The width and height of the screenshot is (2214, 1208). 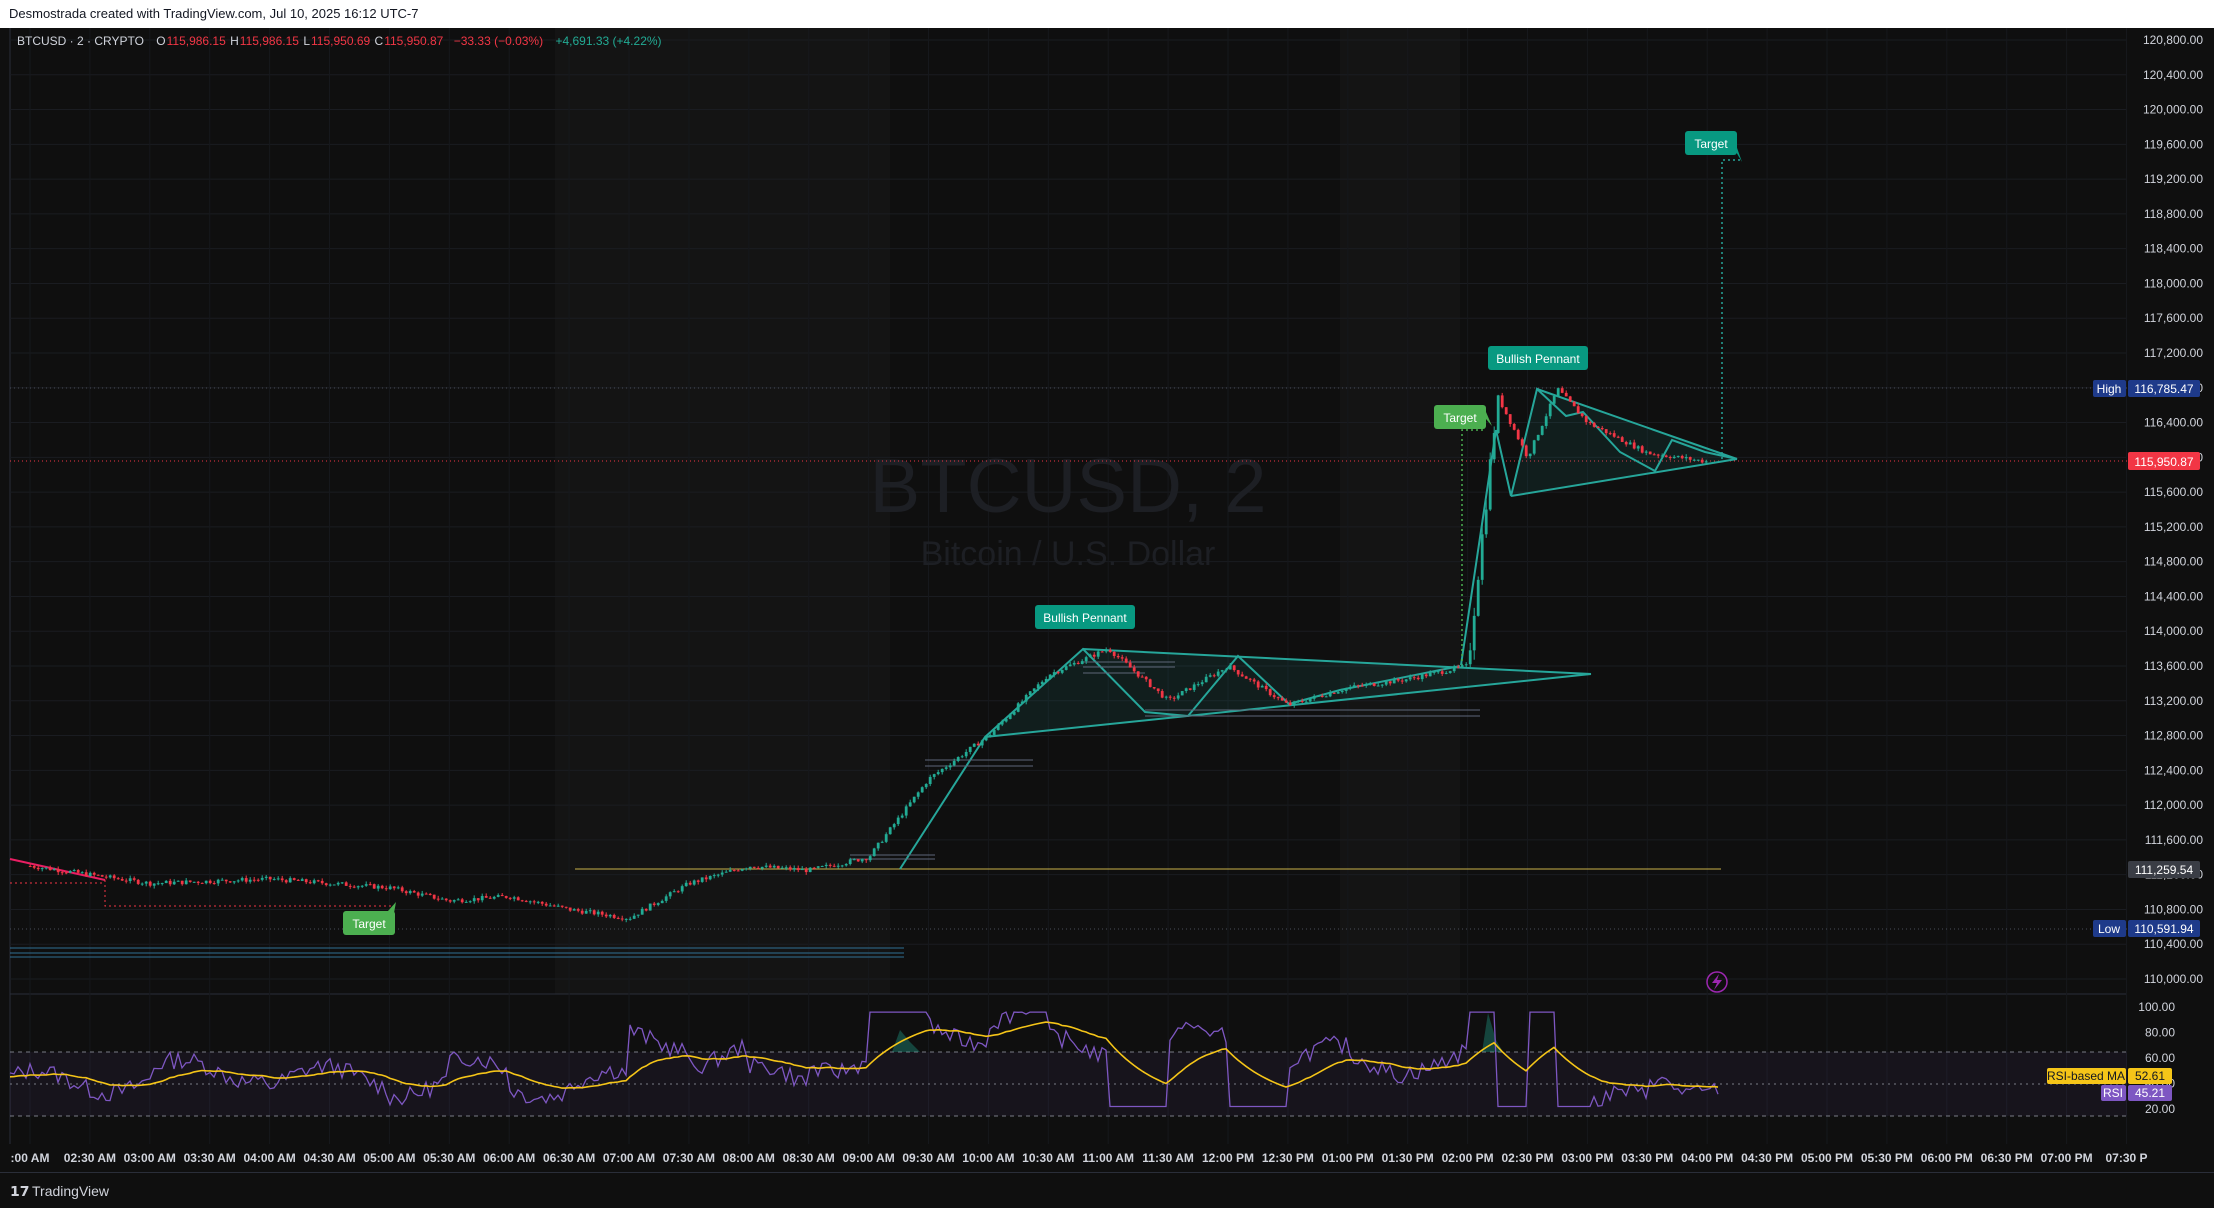 What do you see at coordinates (1717, 982) in the screenshot?
I see `lightning-icon` at bounding box center [1717, 982].